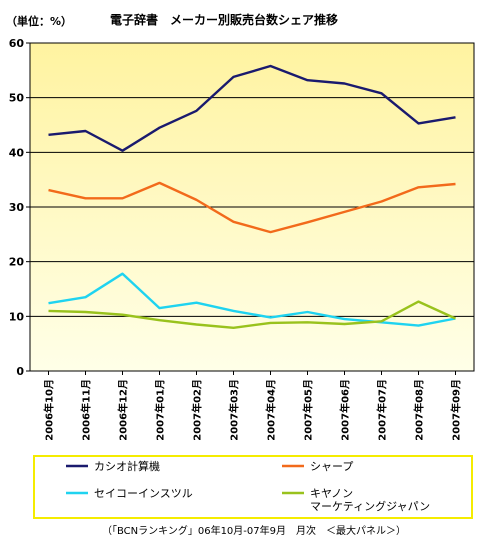 The width and height of the screenshot is (479, 546). What do you see at coordinates (224, 19) in the screenshot?
I see `chart-title: 電子辞書 メーカー別販売台数シェア推移` at bounding box center [224, 19].